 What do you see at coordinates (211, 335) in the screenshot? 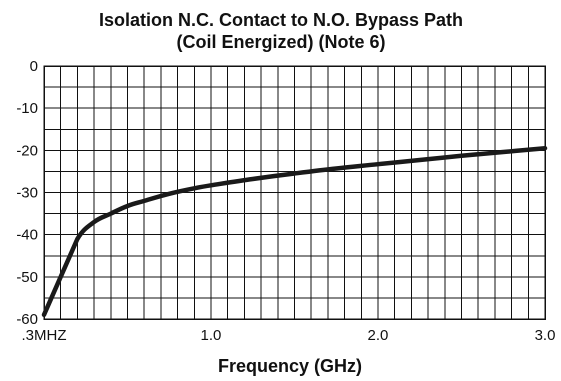
I see `x-tick-label: 1.0` at bounding box center [211, 335].